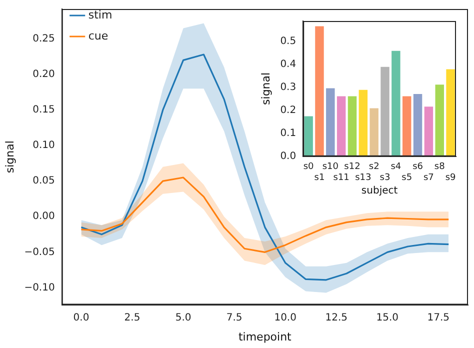 This screenshot has width=474, height=348. What do you see at coordinates (330, 167) in the screenshot?
I see `x-tick-label: s10` at bounding box center [330, 167].